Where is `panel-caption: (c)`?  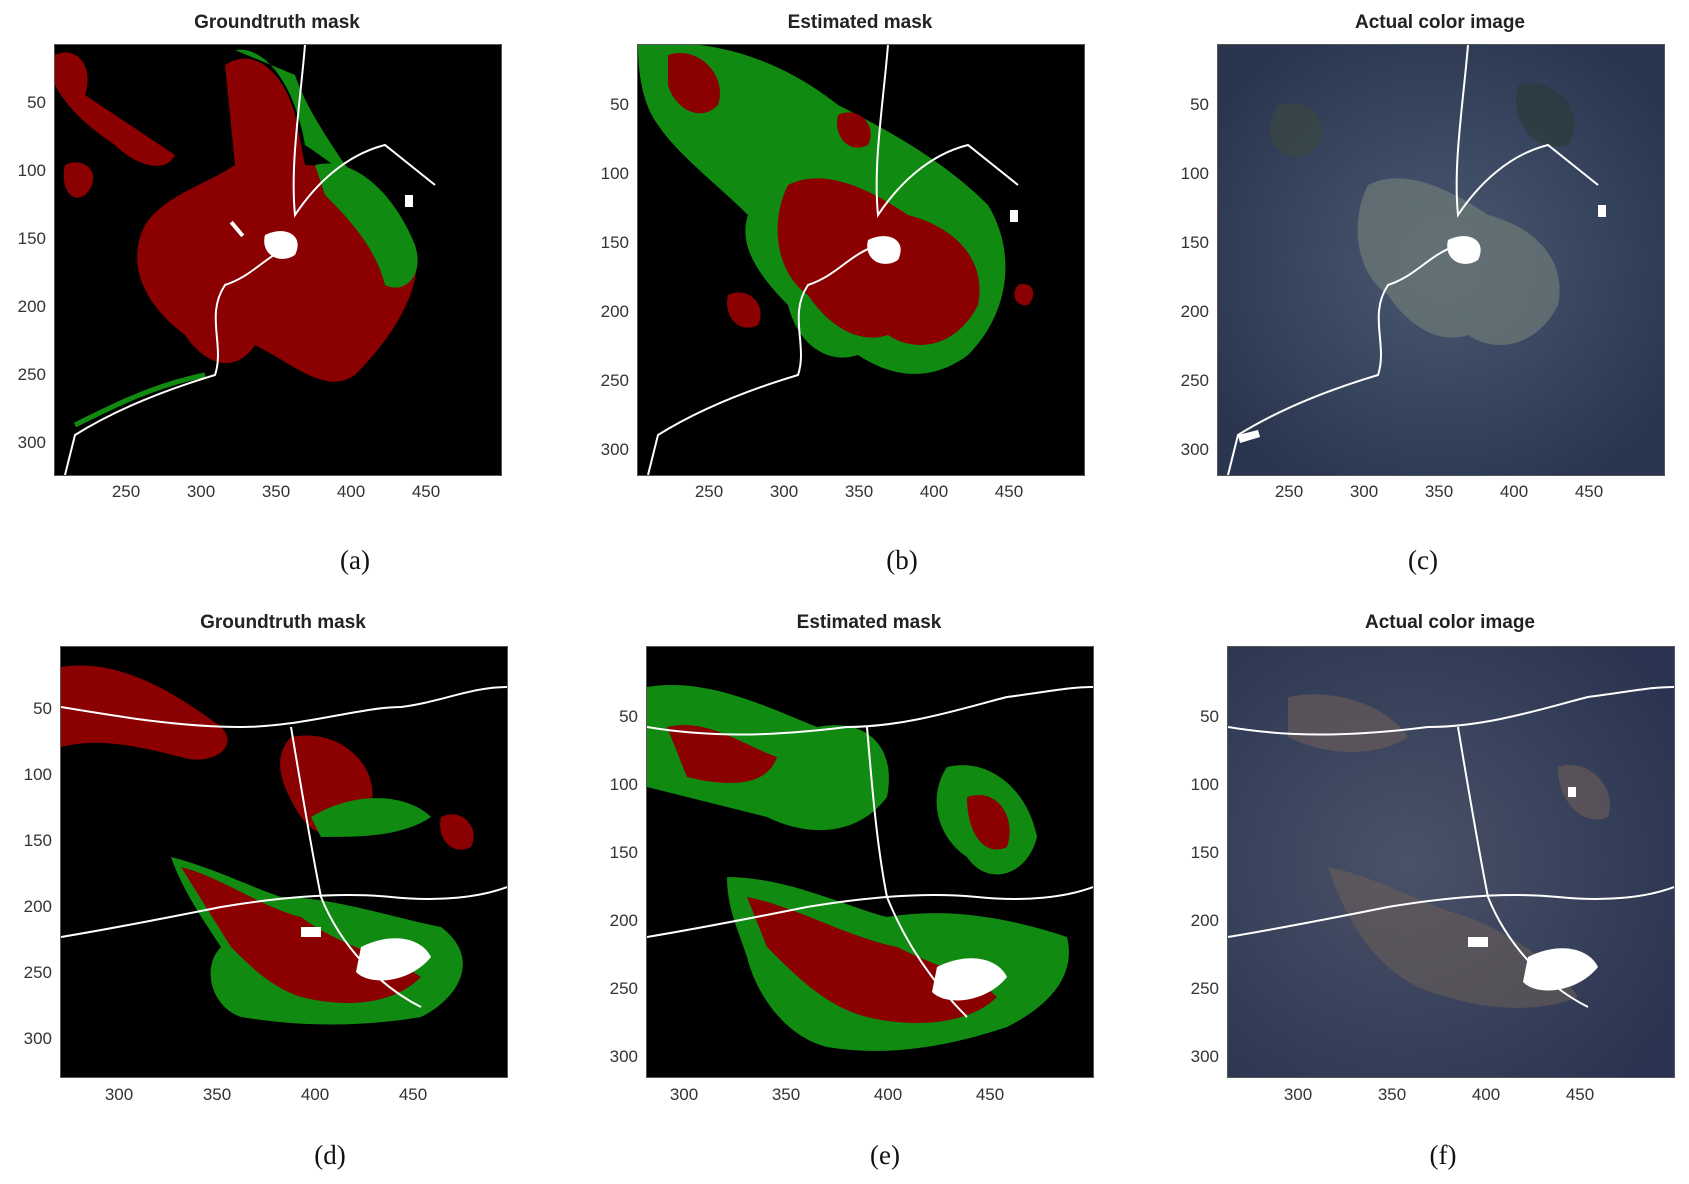
panel-caption: (c) is located at coordinates (1423, 560).